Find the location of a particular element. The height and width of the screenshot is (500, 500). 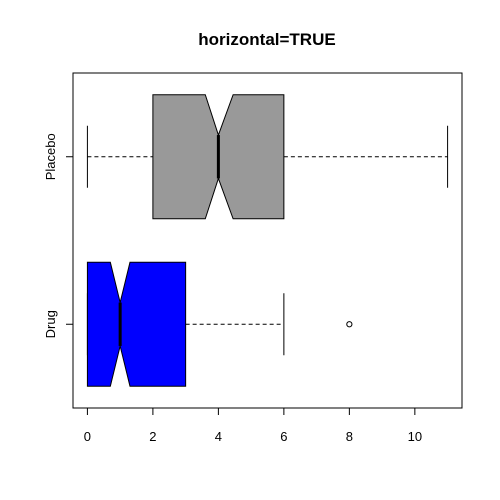

box-body is located at coordinates (136, 324).